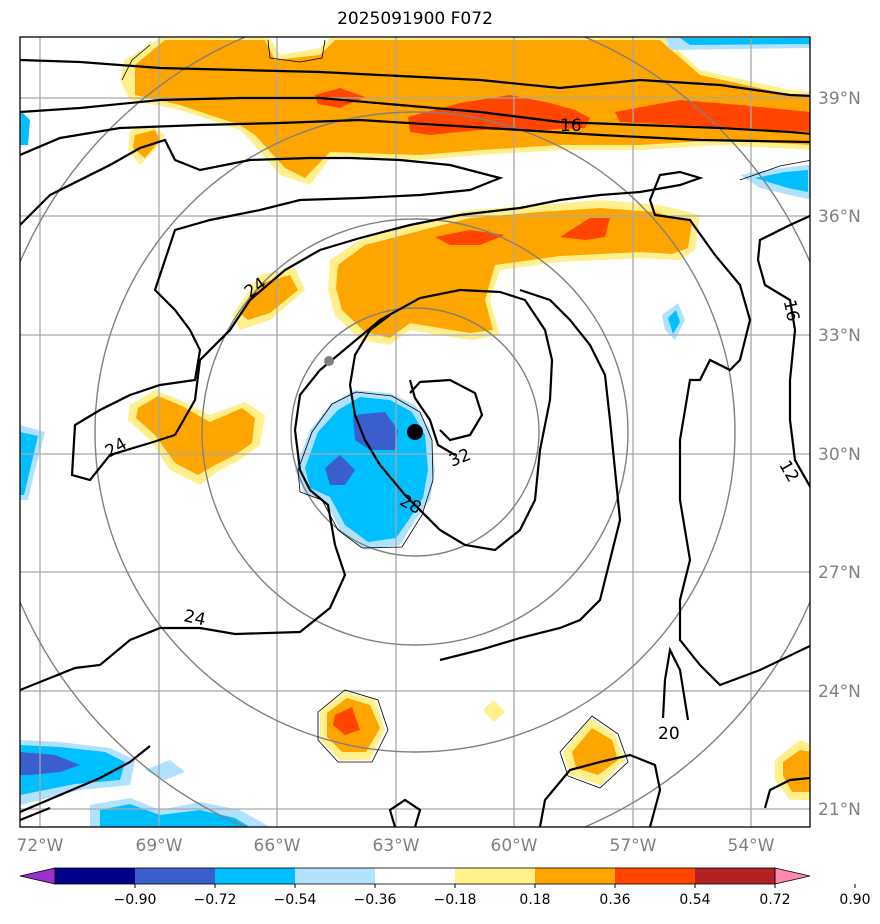  What do you see at coordinates (295, 900) in the screenshot?
I see `colorbar-tick-label: −0.54` at bounding box center [295, 900].